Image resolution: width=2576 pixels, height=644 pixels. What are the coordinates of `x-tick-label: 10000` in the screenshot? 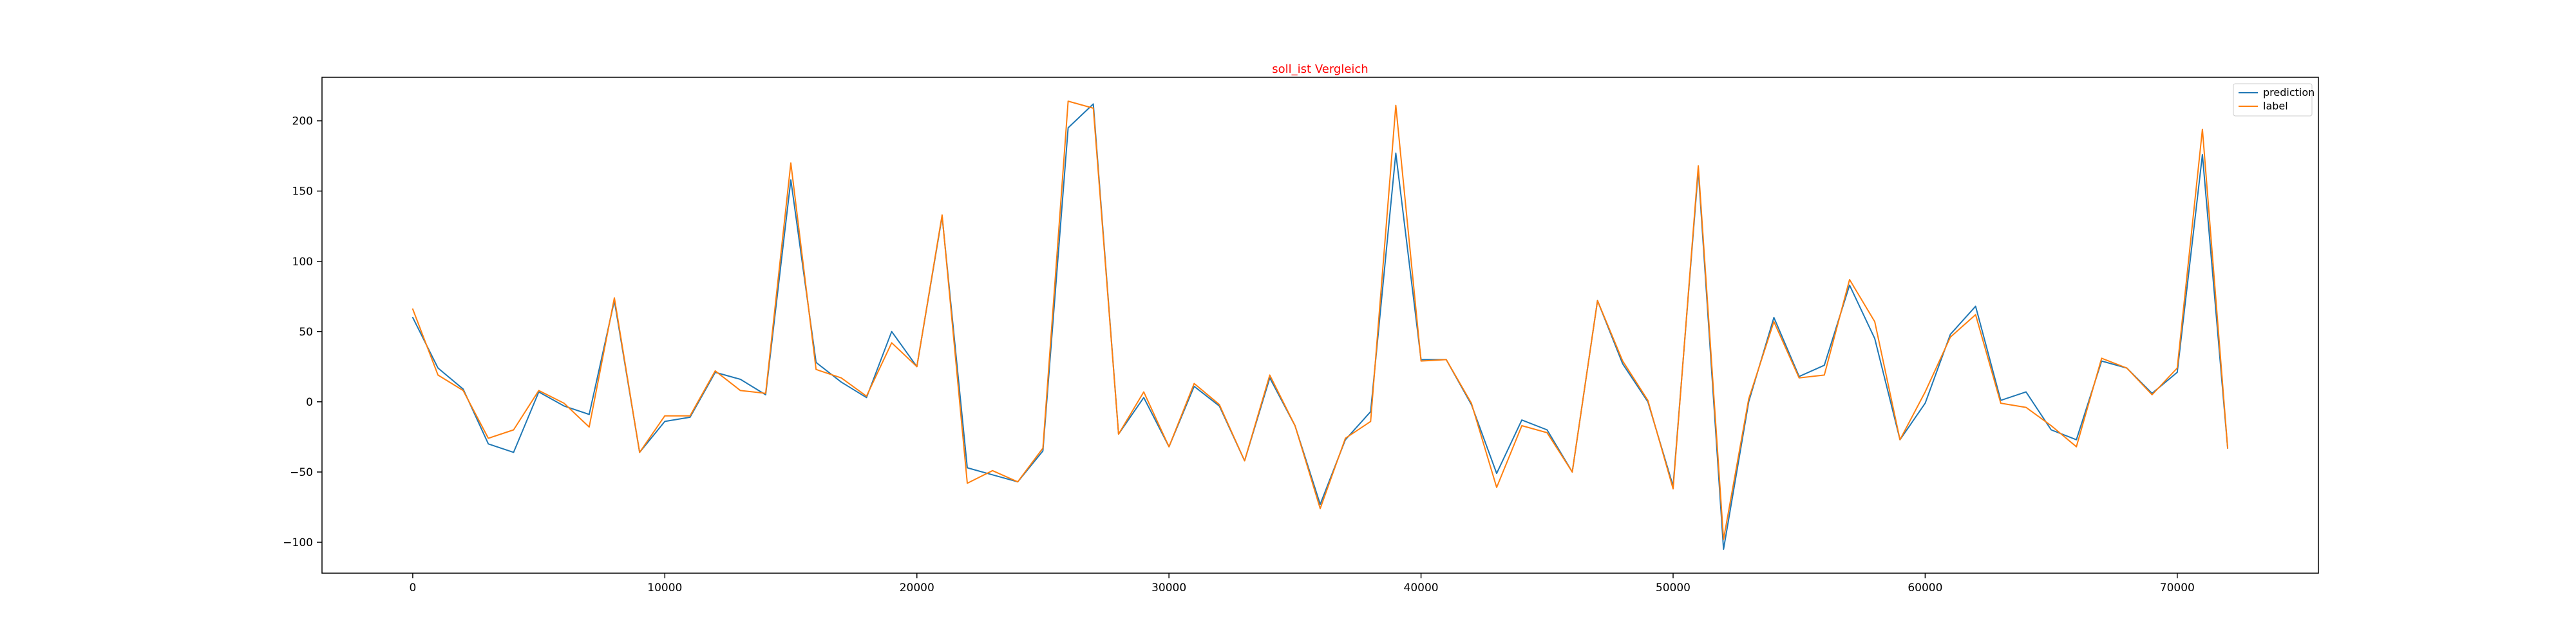 It's located at (664, 588).